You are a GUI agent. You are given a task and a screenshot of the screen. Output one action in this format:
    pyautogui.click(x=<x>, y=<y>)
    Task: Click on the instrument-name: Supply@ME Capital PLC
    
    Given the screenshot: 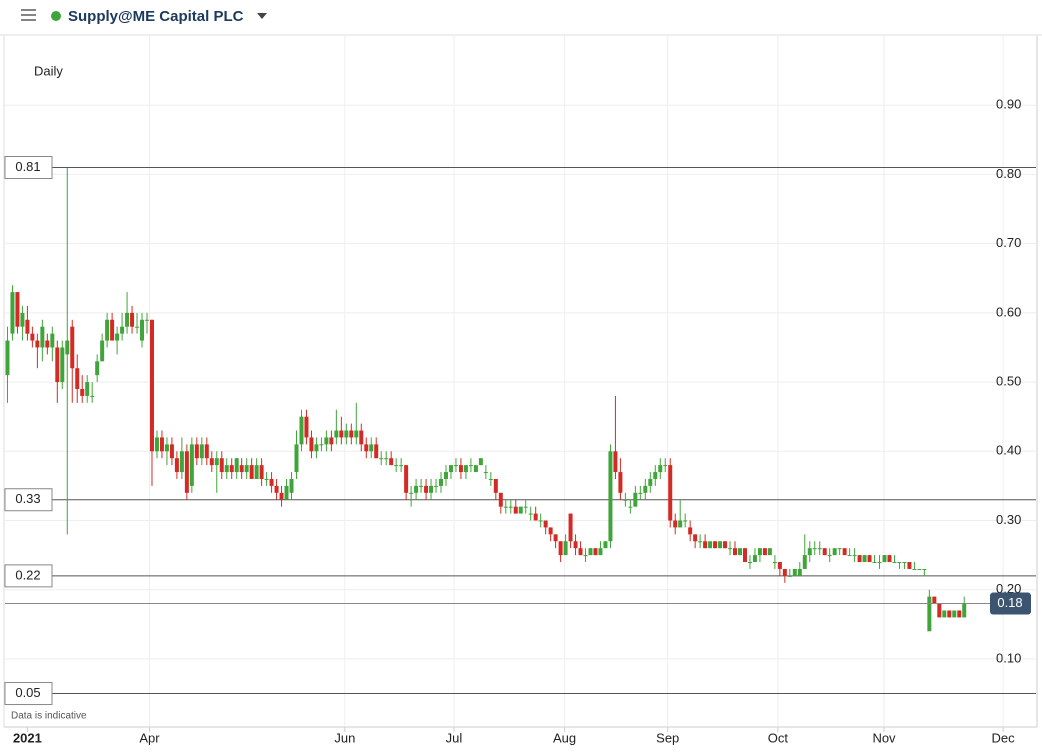 What is the action you would take?
    pyautogui.click(x=156, y=16)
    